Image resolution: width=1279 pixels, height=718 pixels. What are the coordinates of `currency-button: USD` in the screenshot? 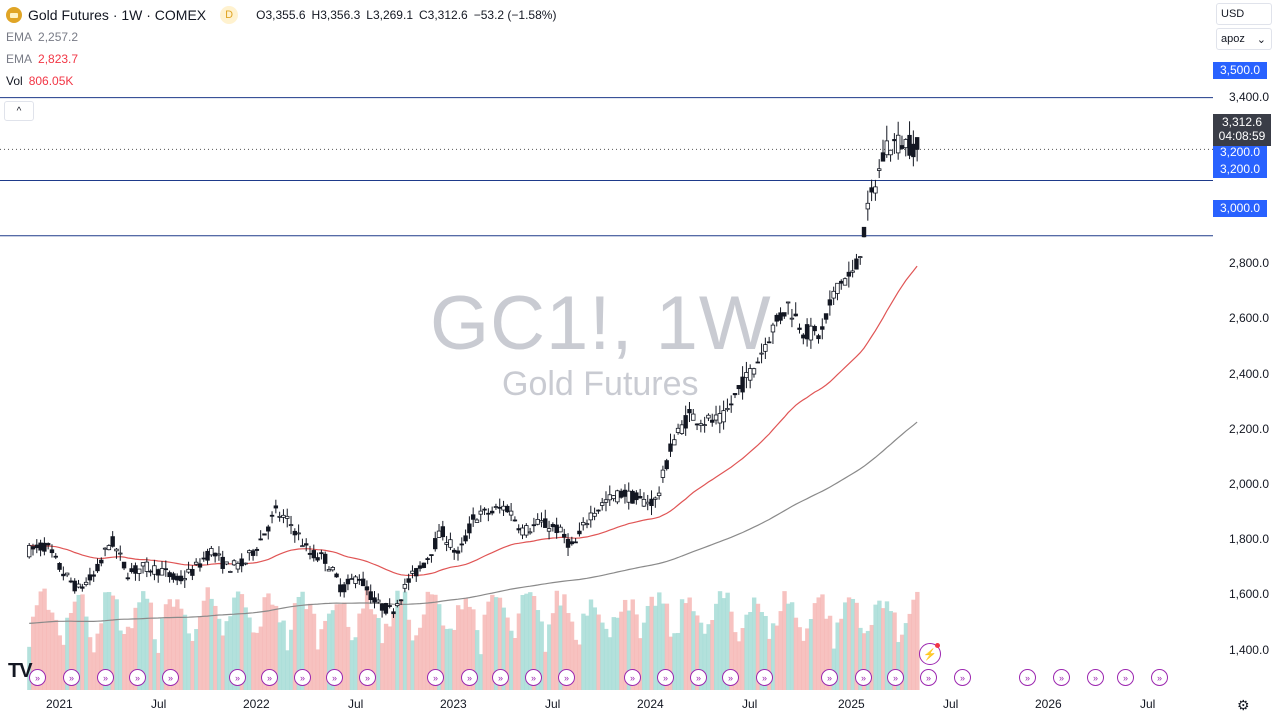 It's located at (1244, 14).